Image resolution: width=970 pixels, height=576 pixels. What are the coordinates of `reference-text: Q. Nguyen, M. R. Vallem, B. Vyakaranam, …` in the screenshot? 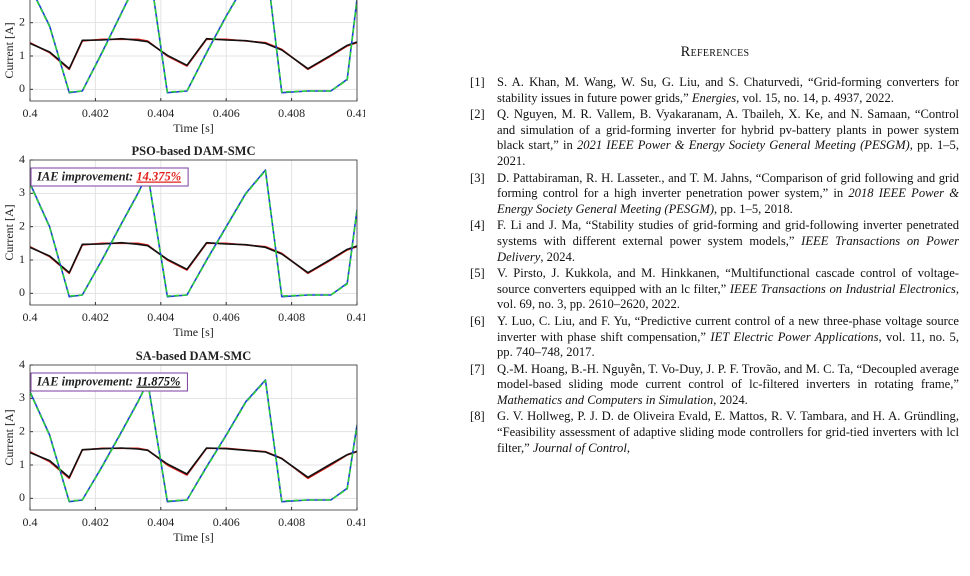 It's located at (728, 138).